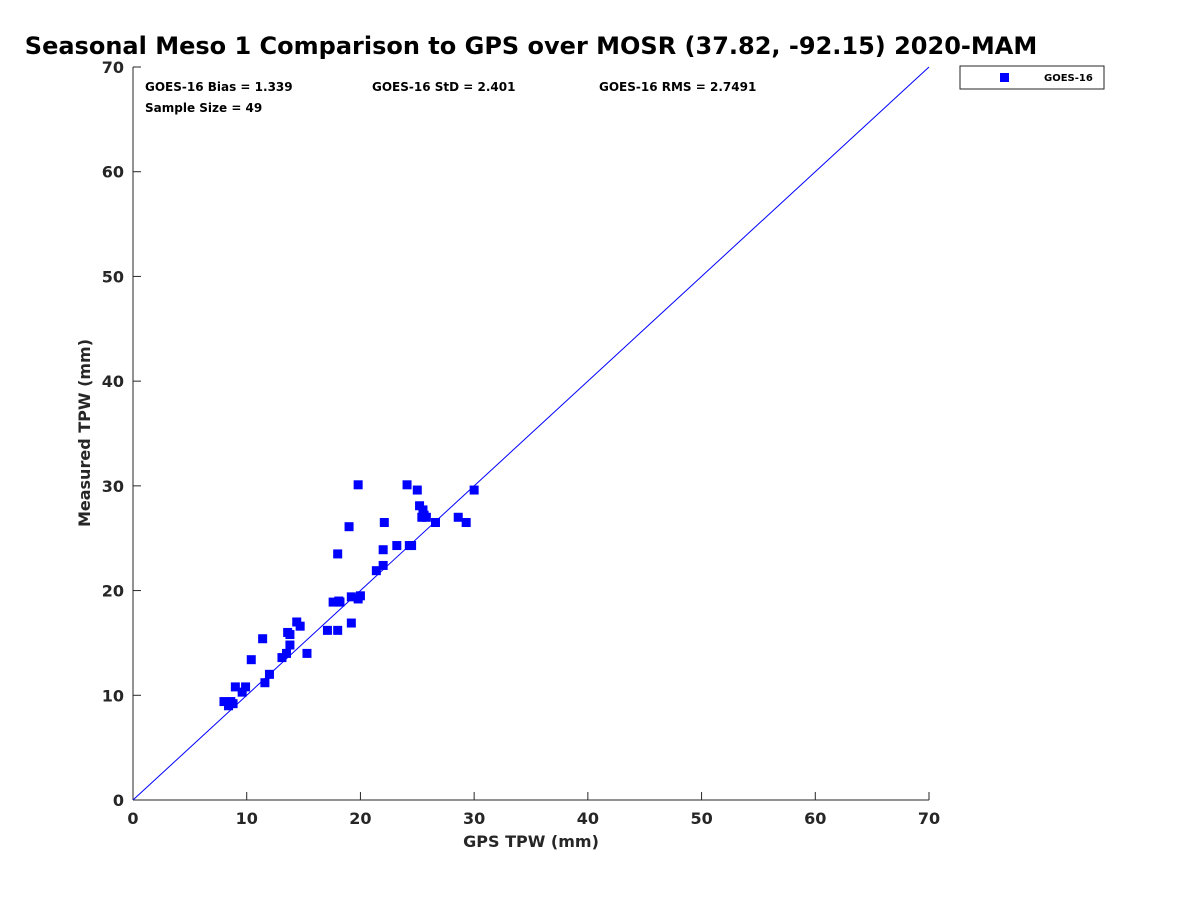 The image size is (1200, 900). What do you see at coordinates (588, 818) in the screenshot?
I see `x-tick-label: 40` at bounding box center [588, 818].